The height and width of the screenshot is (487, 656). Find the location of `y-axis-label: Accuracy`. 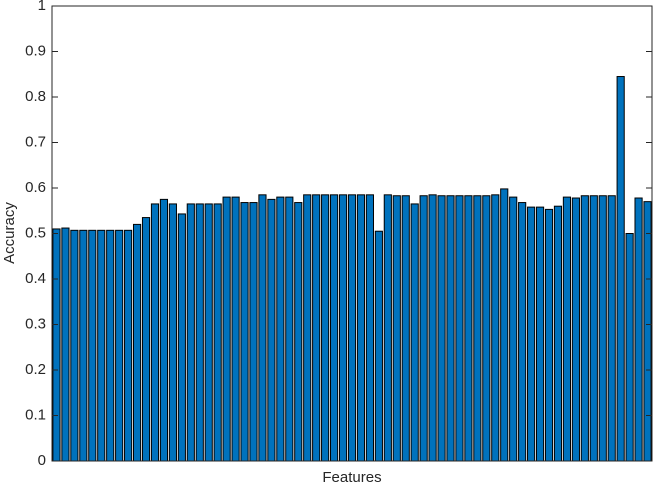

y-axis-label: Accuracy is located at coordinates (9, 233).